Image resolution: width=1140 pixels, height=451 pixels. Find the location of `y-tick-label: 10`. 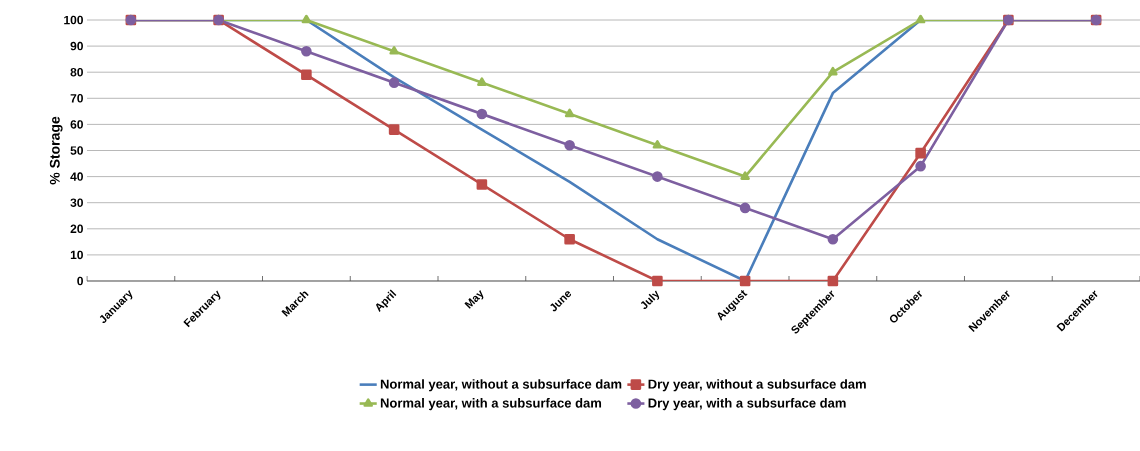

y-tick-label: 10 is located at coordinates (76, 255).